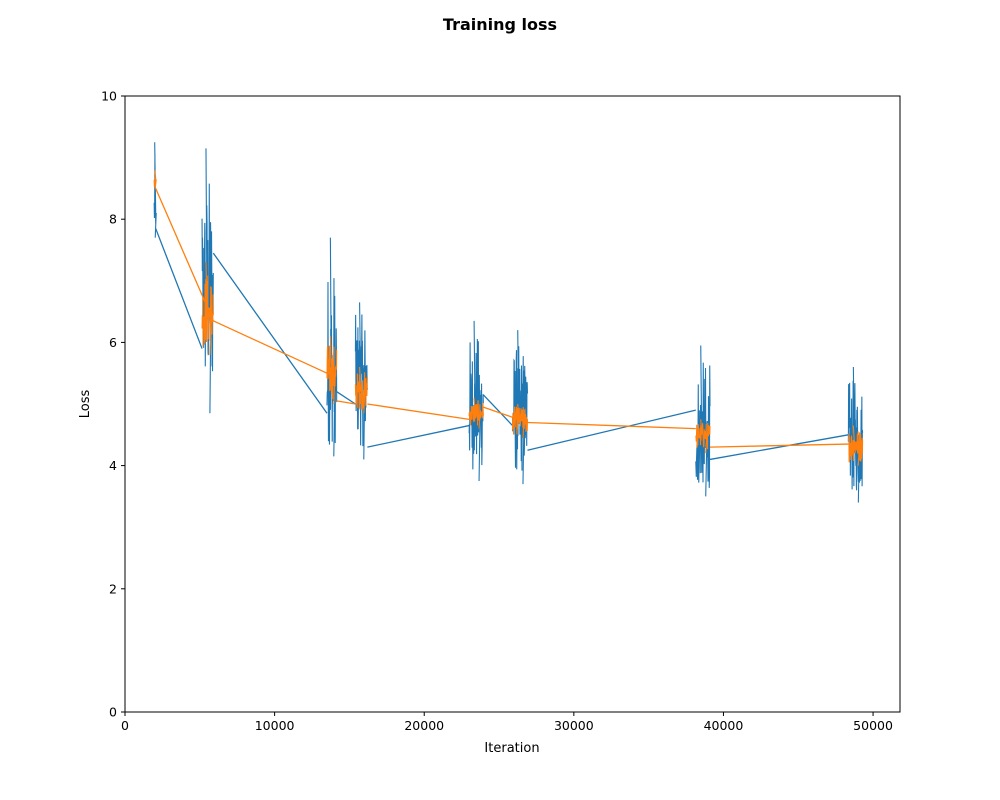  What do you see at coordinates (724, 725) in the screenshot?
I see `x-tick-label-4: 40000` at bounding box center [724, 725].